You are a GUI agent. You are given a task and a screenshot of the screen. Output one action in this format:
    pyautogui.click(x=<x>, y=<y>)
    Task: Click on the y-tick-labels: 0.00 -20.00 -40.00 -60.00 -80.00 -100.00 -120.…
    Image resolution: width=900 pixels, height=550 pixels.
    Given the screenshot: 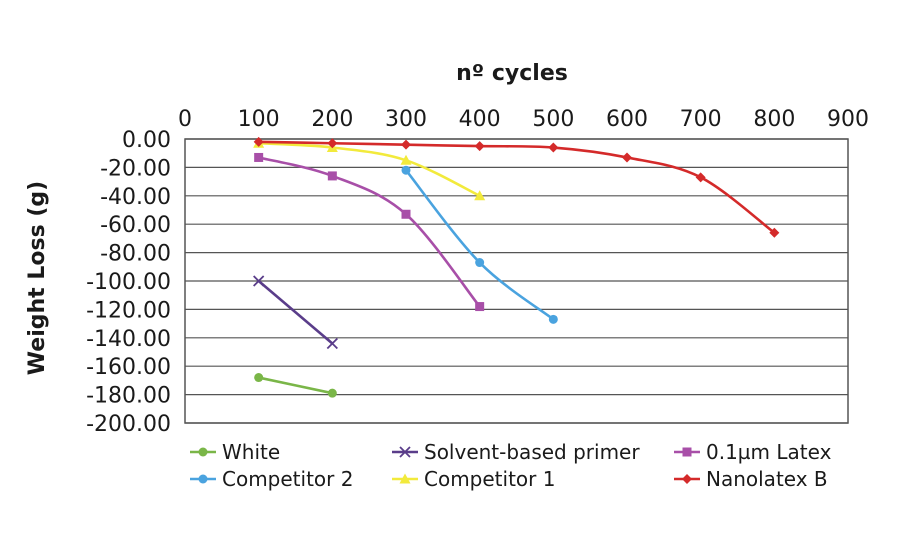 What is the action you would take?
    pyautogui.click(x=128, y=282)
    